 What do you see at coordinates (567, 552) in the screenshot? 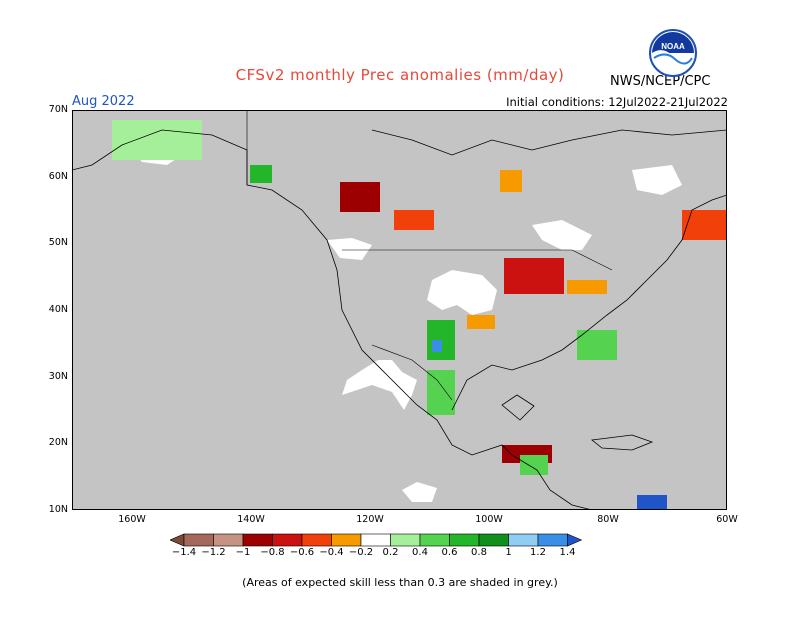
I see `colorbar-tick-label: 1.4` at bounding box center [567, 552].